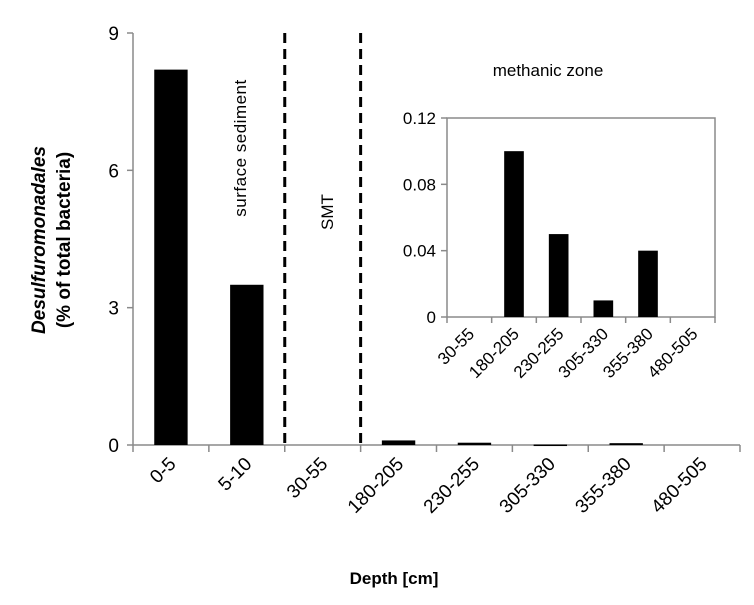 This screenshot has width=754, height=605. What do you see at coordinates (113, 446) in the screenshot?
I see `main-y-tick-label: 0` at bounding box center [113, 446].